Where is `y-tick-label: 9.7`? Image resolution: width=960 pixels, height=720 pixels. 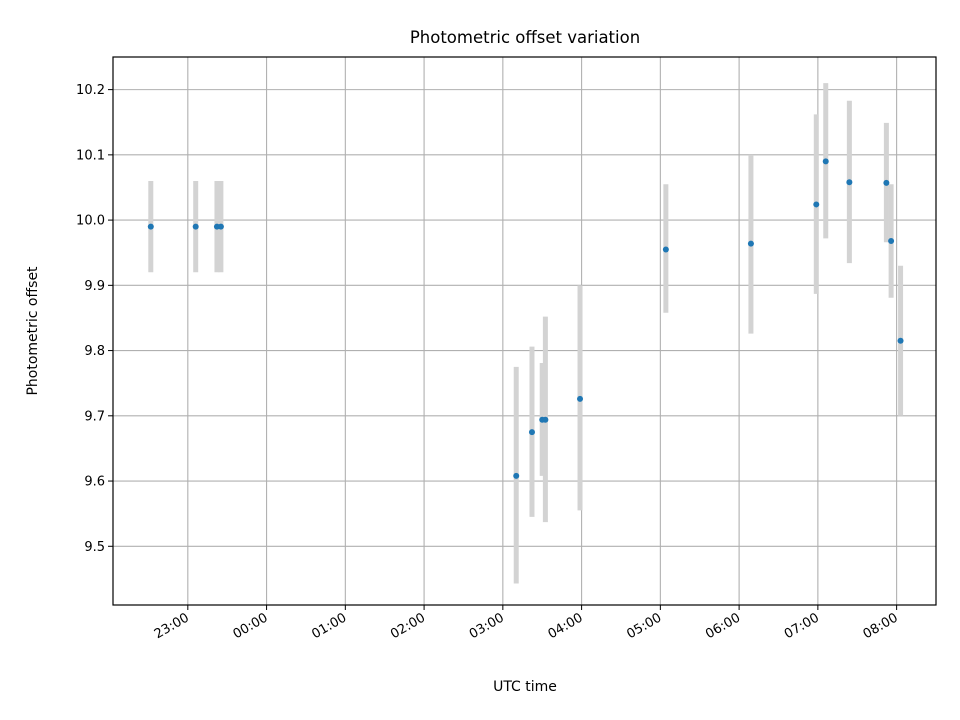 y-tick-label: 9.7 is located at coordinates (94, 416).